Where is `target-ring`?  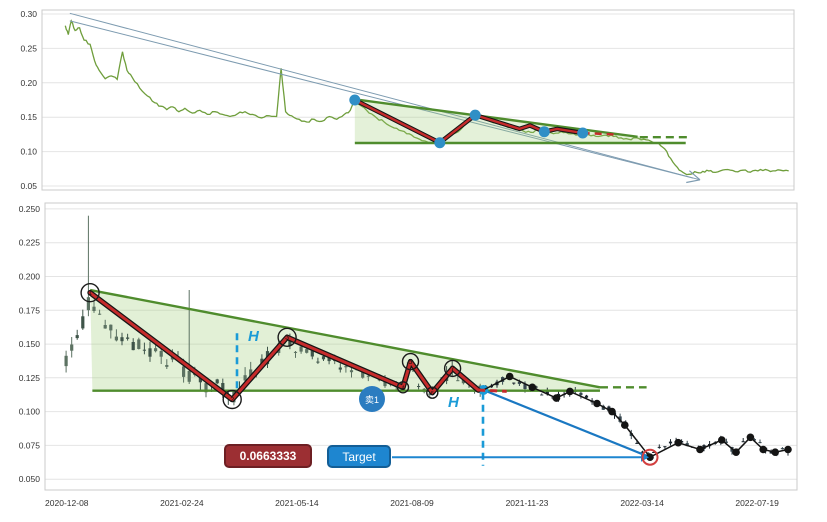 target-ring is located at coordinates (650, 457).